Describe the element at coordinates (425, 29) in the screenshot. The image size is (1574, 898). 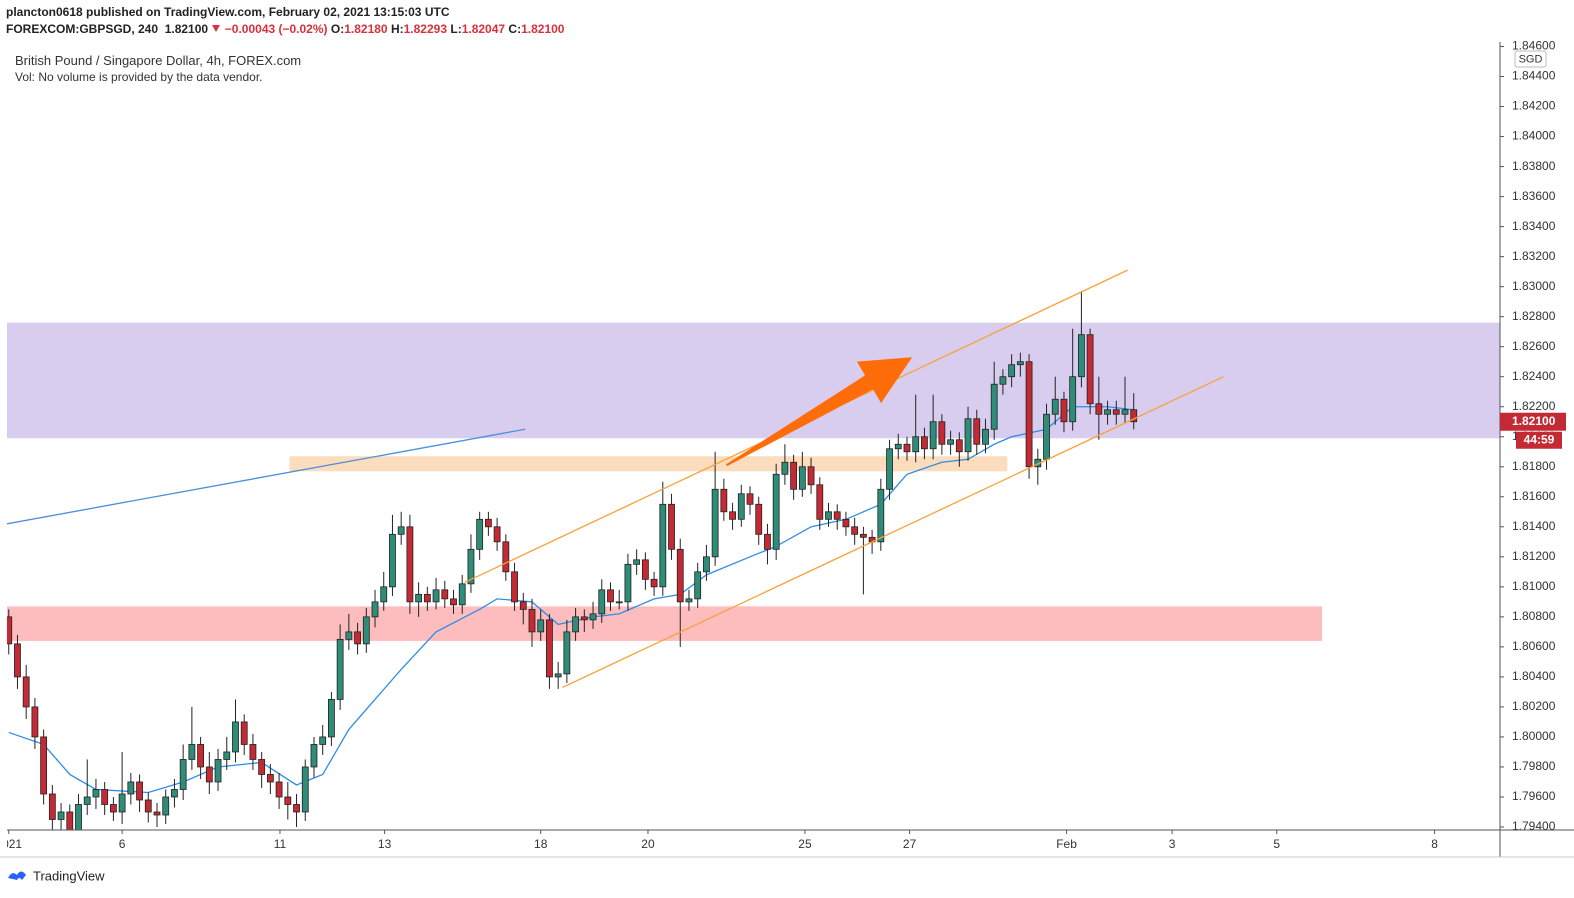
I see `ohlc-value: 1.82293` at that location.